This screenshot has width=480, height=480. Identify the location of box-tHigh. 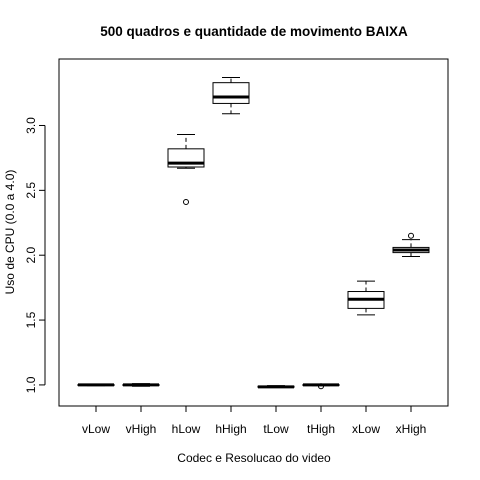
(321, 386).